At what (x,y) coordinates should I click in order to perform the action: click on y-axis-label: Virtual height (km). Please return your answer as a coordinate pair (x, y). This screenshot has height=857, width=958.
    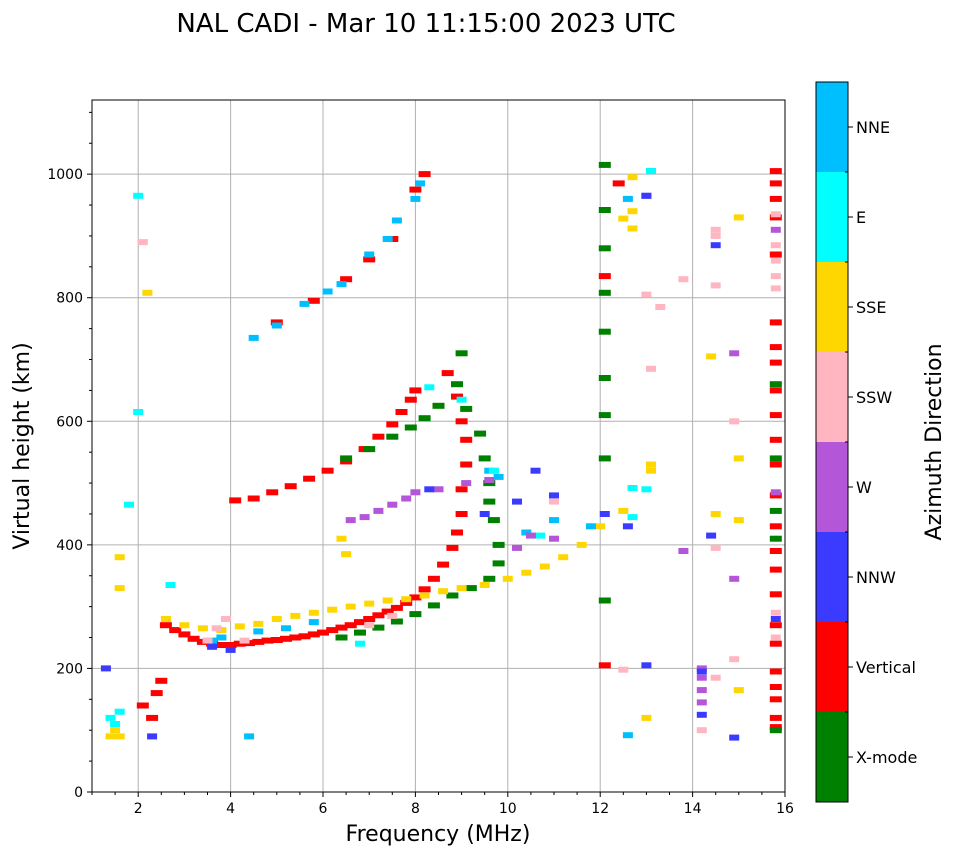
    Looking at the image, I should click on (22, 445).